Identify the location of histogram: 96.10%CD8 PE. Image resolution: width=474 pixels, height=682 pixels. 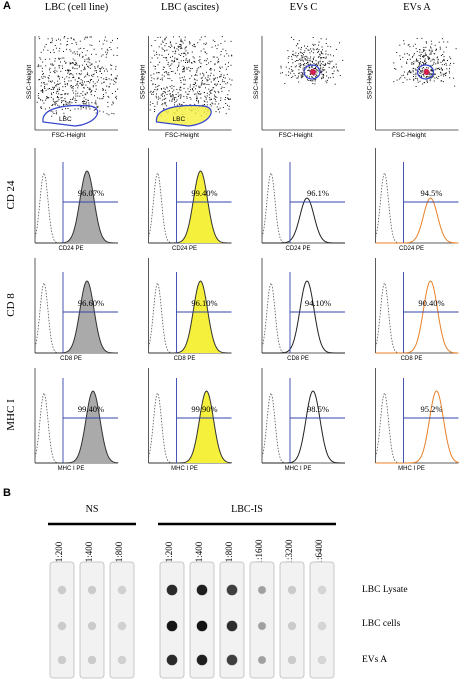
(190, 310).